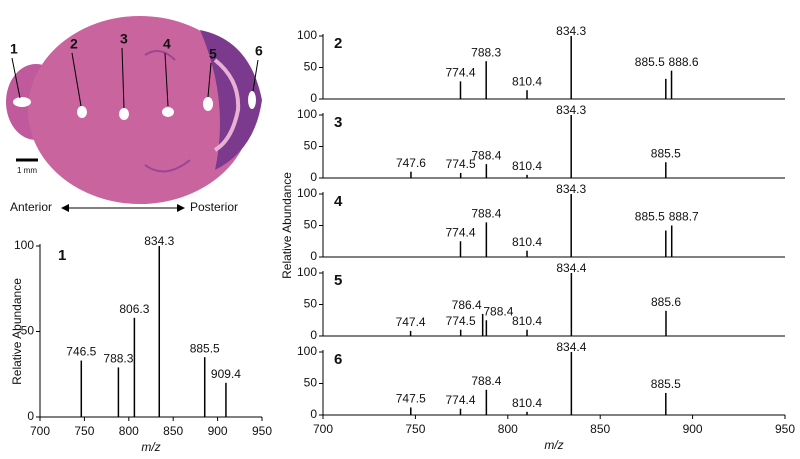  I want to click on spot-label: 2, so click(74, 44).